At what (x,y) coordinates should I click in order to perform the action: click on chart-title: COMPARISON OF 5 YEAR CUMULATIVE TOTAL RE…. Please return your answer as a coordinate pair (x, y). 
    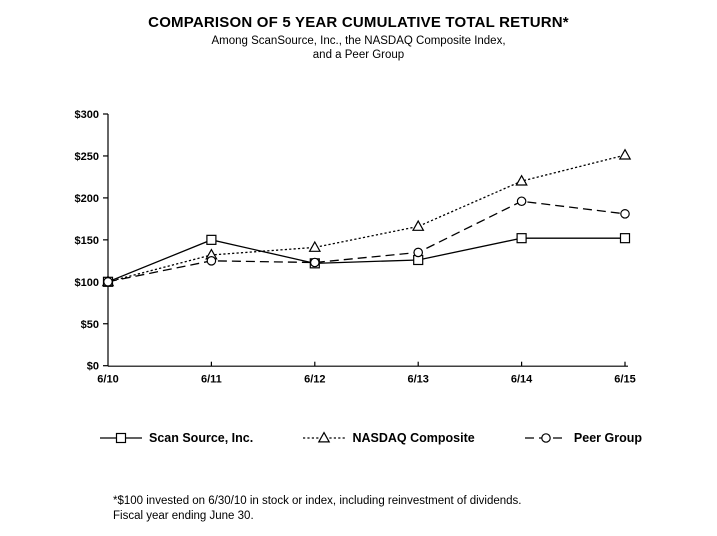
    Looking at the image, I should click on (358, 22).